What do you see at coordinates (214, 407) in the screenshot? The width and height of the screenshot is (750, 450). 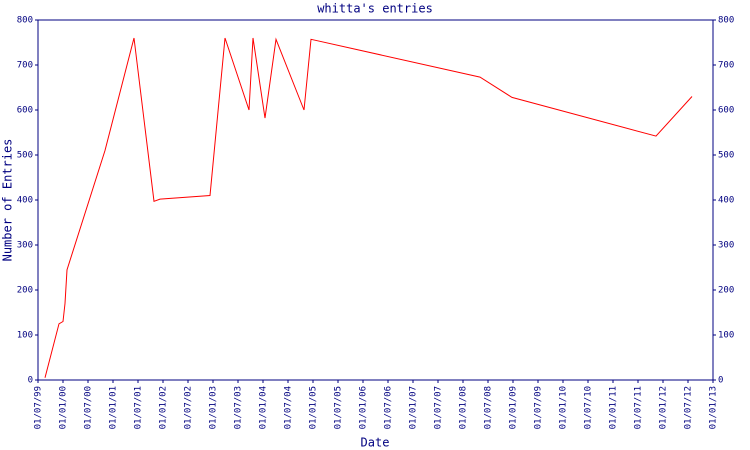 I see `x-tick-label: 01/01/03` at bounding box center [214, 407].